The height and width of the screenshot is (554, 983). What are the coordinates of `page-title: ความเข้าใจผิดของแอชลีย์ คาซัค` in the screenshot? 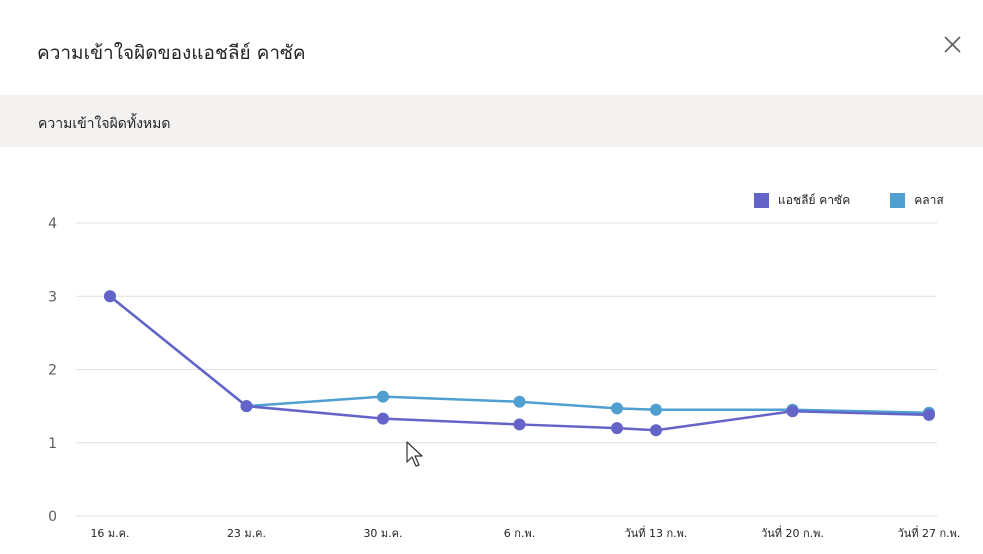 It's located at (171, 53).